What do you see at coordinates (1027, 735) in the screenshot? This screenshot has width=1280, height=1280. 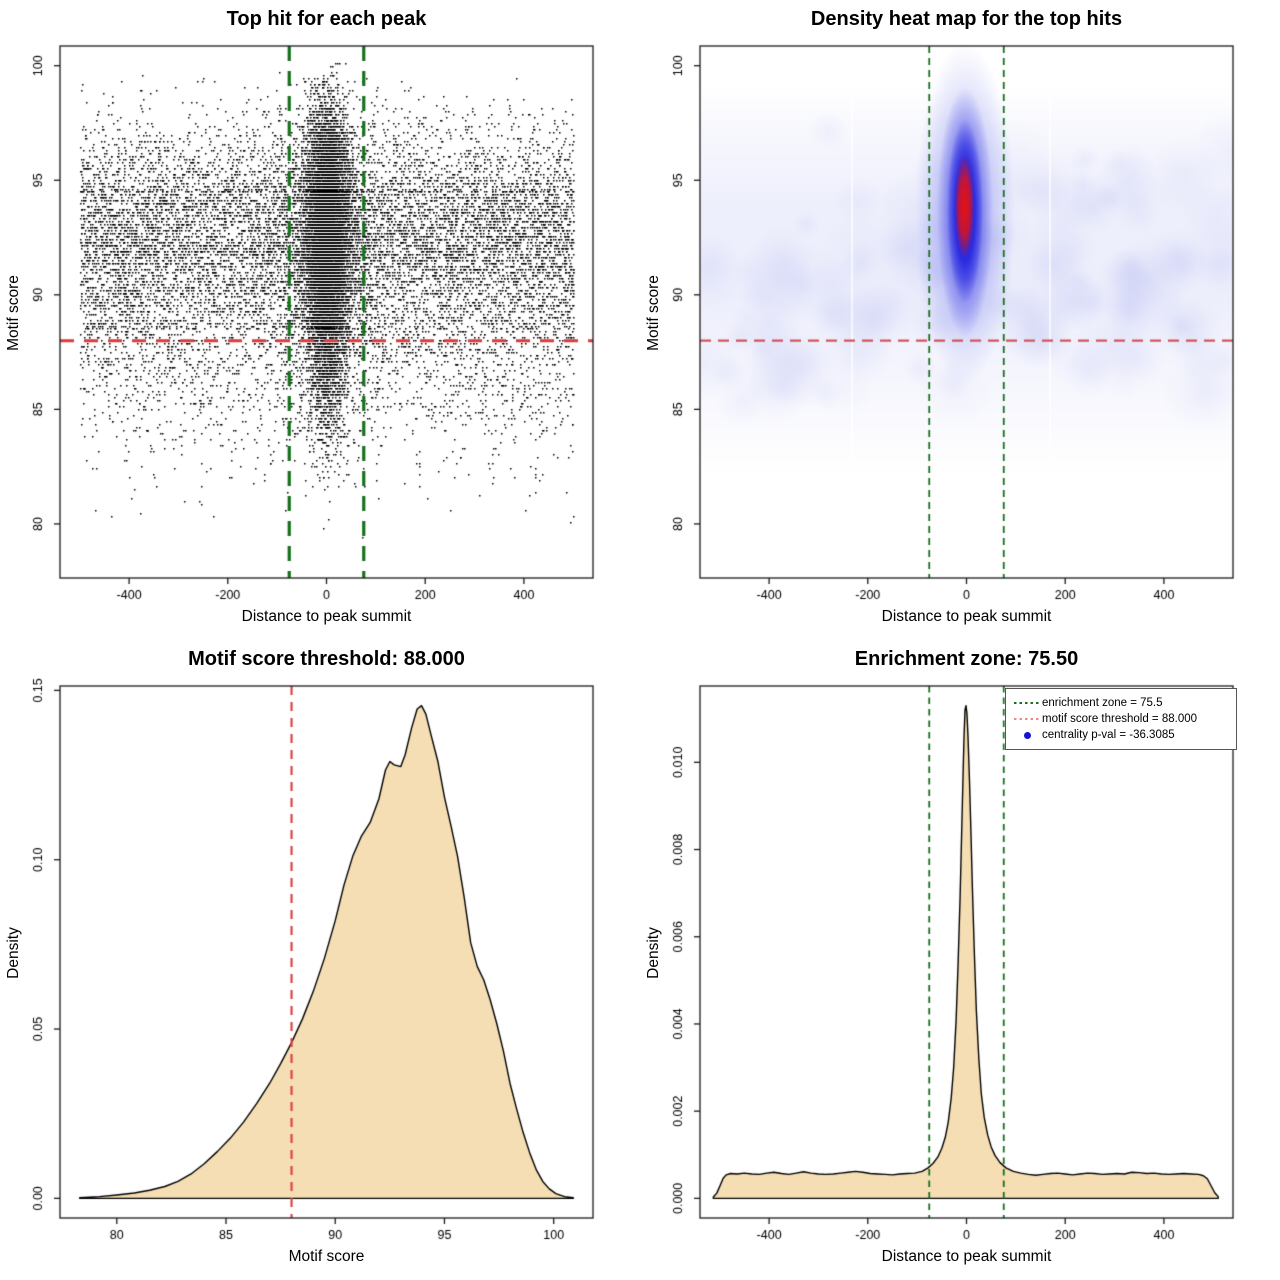 I see `blue-dot-swatch` at bounding box center [1027, 735].